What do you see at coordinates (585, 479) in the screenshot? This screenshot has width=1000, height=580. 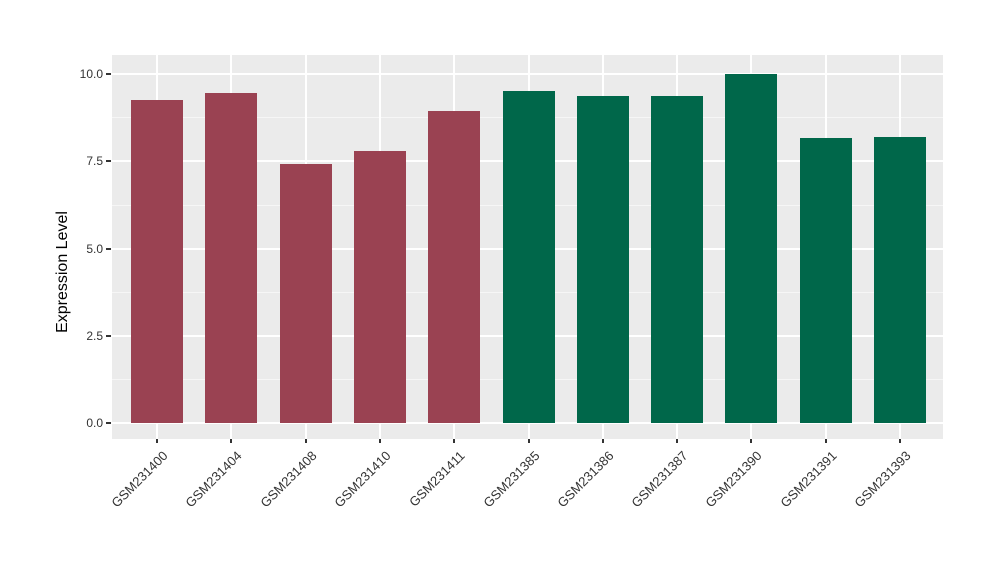 I see `x-axis-label: GSM231386` at bounding box center [585, 479].